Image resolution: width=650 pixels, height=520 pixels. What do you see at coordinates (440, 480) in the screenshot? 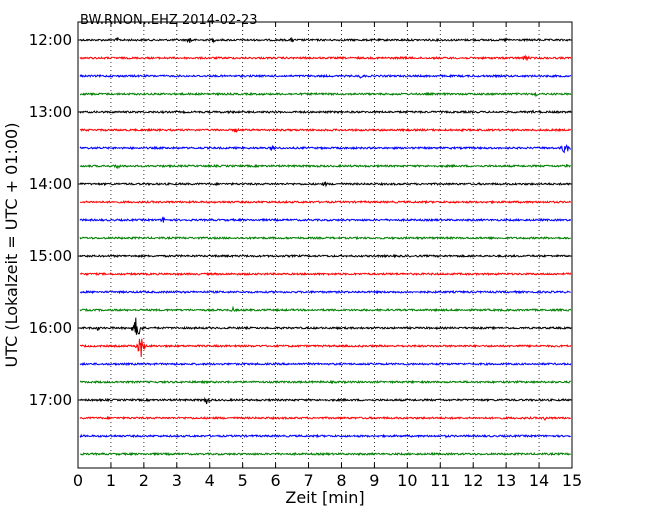
I see `x-tick-label: 11` at bounding box center [440, 480].